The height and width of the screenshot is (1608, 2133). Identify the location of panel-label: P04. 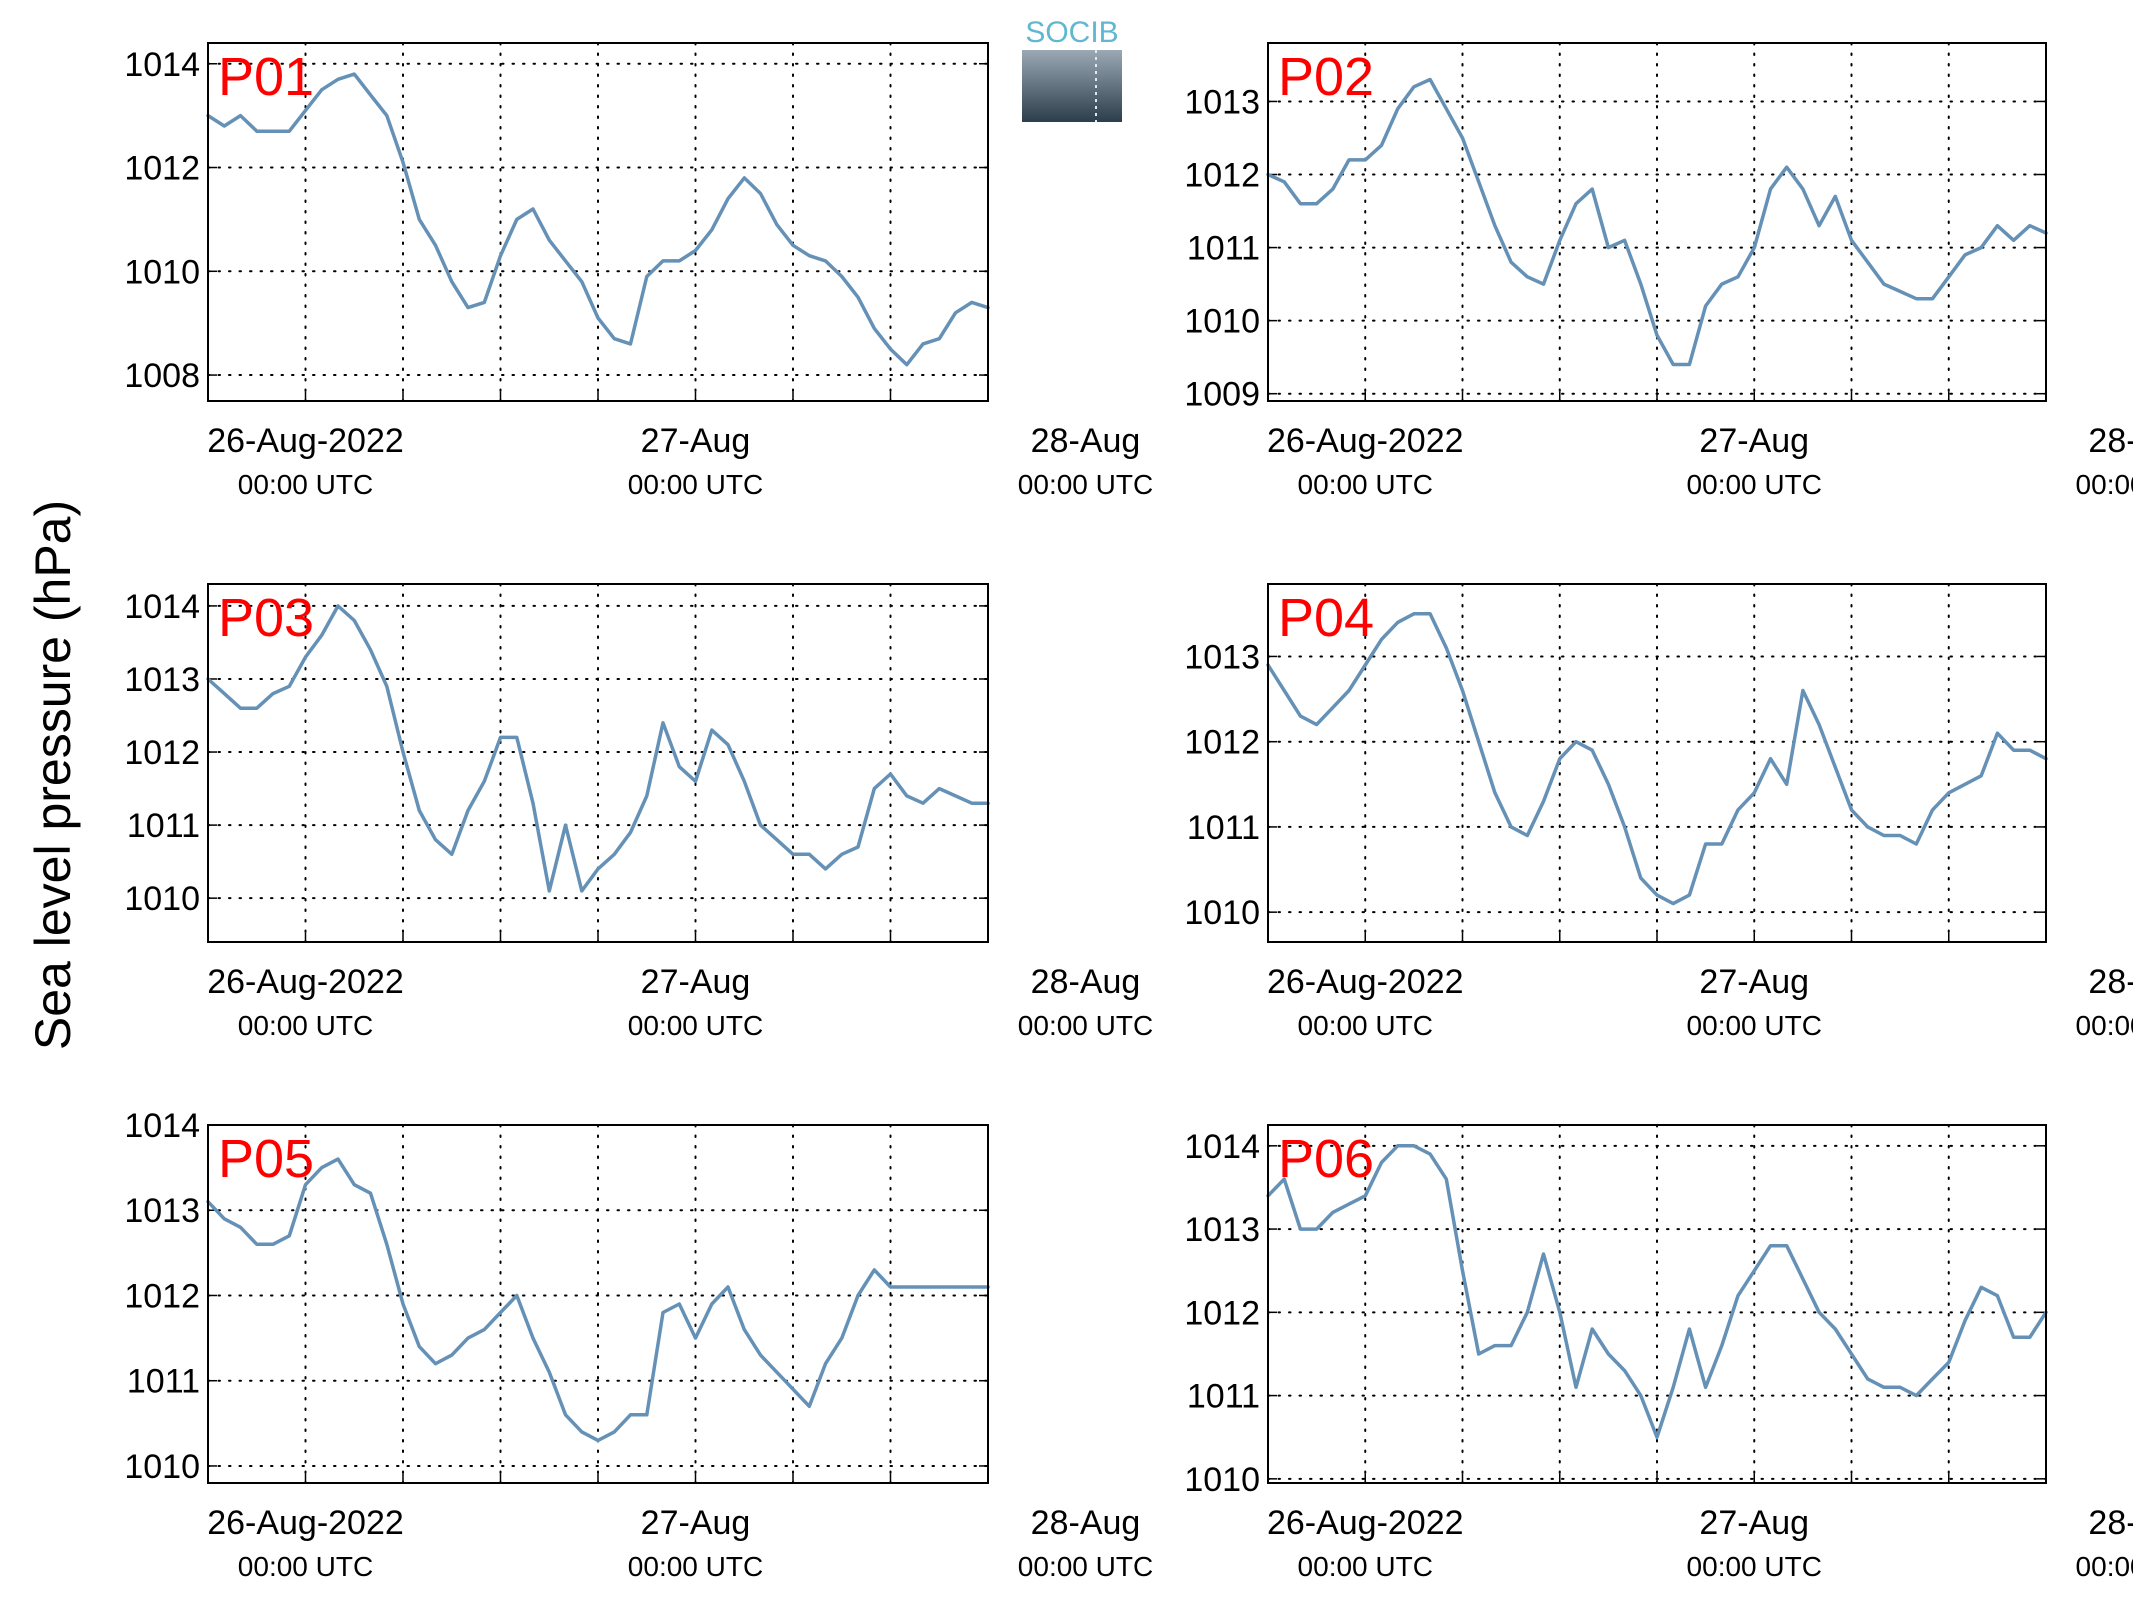
(1326, 618).